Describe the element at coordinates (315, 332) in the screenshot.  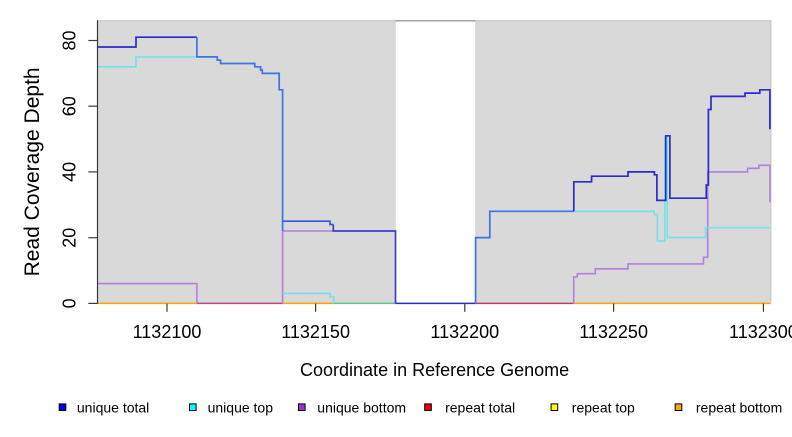
I see `svg-text: 1132150` at that location.